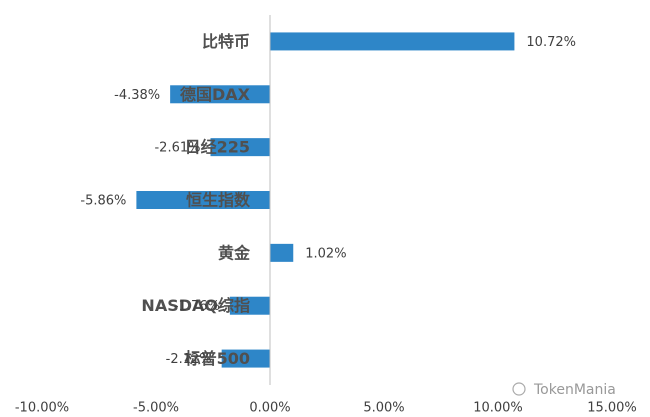 Image resolution: width=650 pixels, height=417 pixels. What do you see at coordinates (498, 408) in the screenshot?
I see `x-tick-label: 10.00%` at bounding box center [498, 408].